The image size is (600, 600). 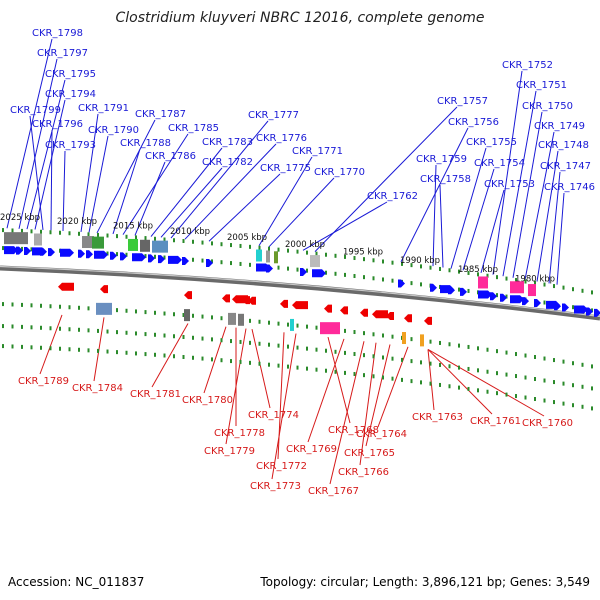 I want to click on forward-gene-label: CKR_1757, so click(x=462, y=101).